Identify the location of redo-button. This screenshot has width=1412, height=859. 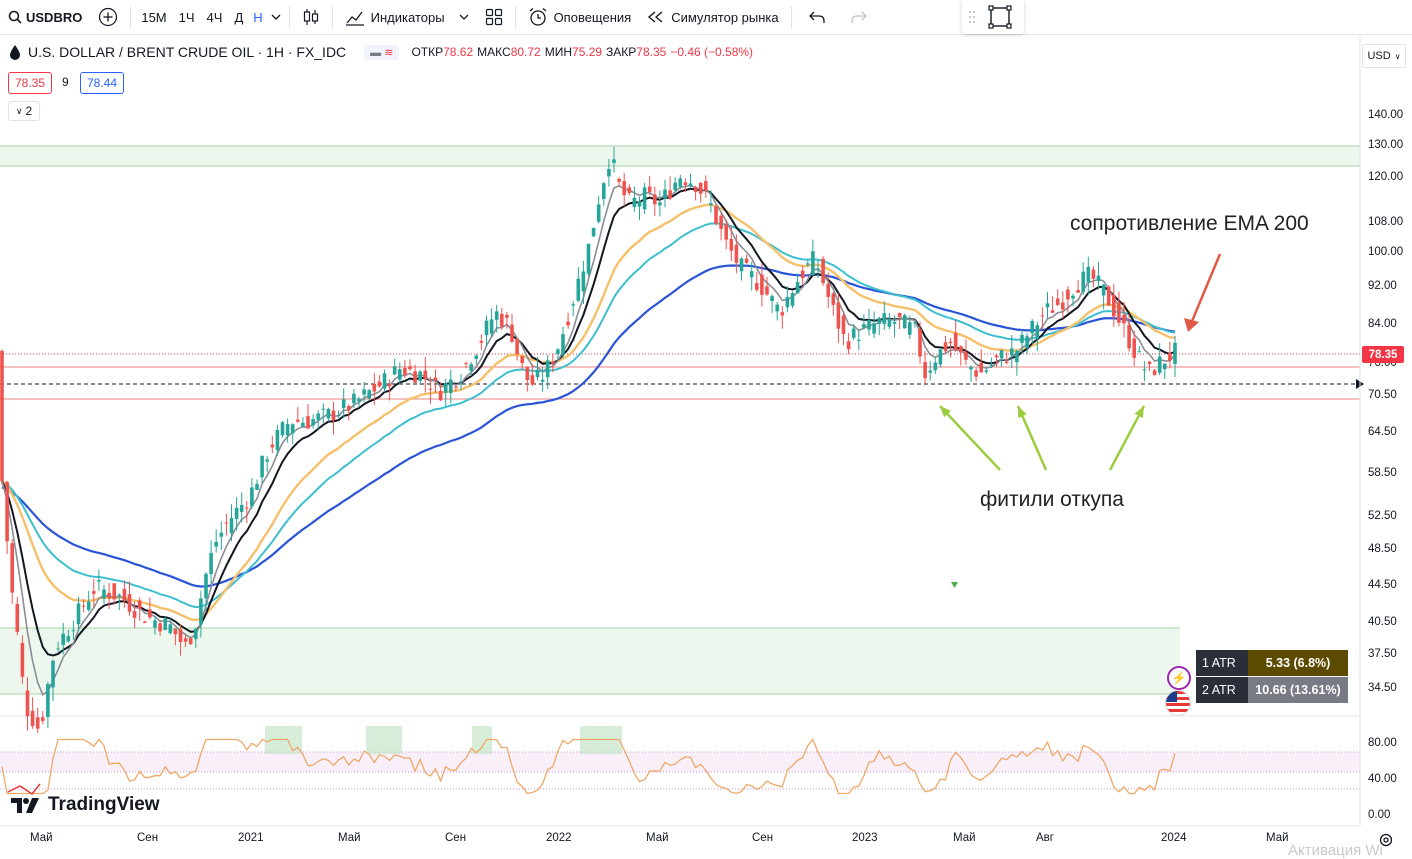
(859, 17).